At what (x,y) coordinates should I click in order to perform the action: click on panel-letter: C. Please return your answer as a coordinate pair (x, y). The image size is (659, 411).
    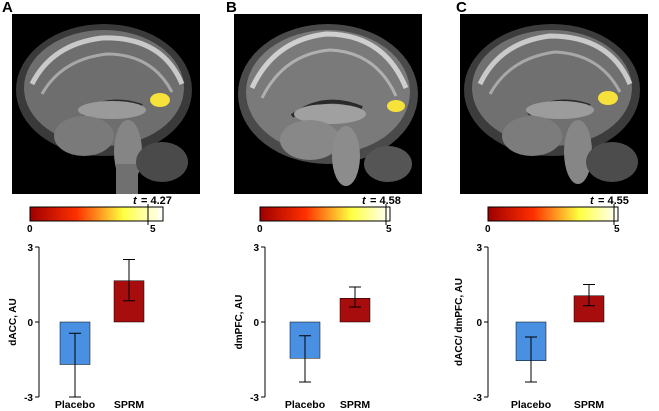
    Looking at the image, I should click on (461, 8).